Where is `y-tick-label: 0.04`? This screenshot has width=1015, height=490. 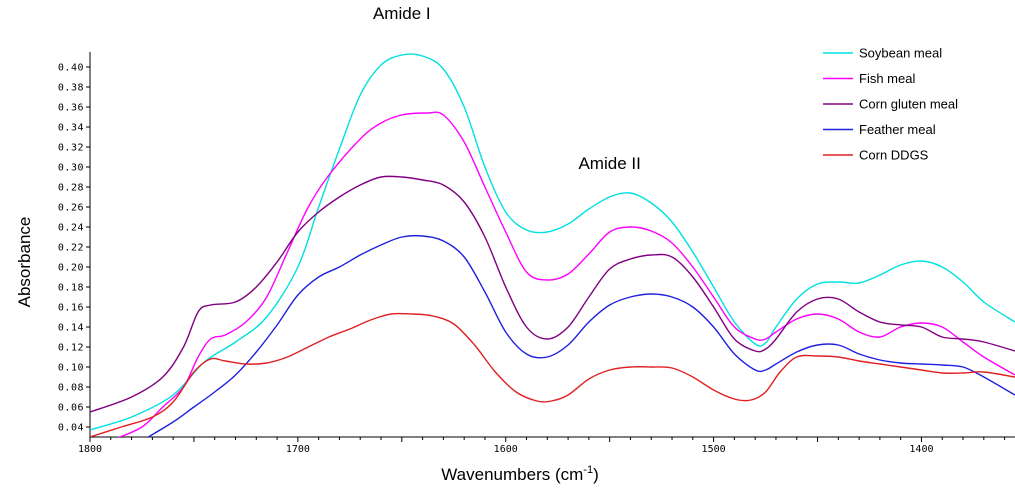
y-tick-label: 0.04 is located at coordinates (71, 428).